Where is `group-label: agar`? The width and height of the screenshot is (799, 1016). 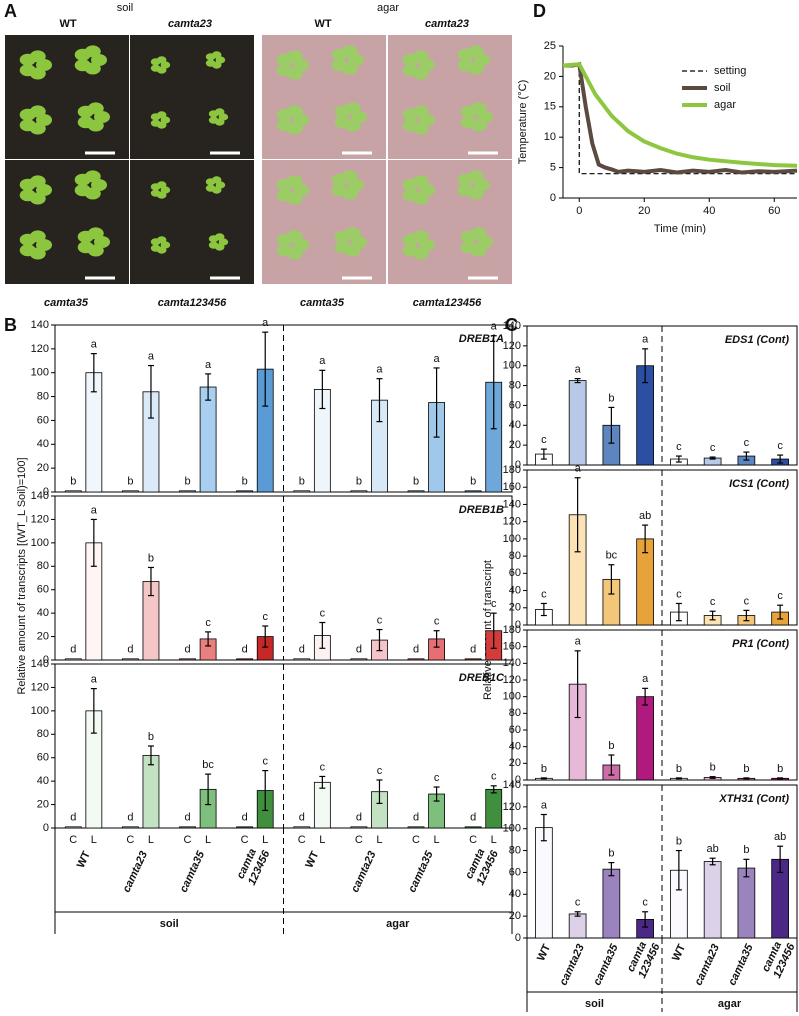 group-label: agar is located at coordinates (398, 924).